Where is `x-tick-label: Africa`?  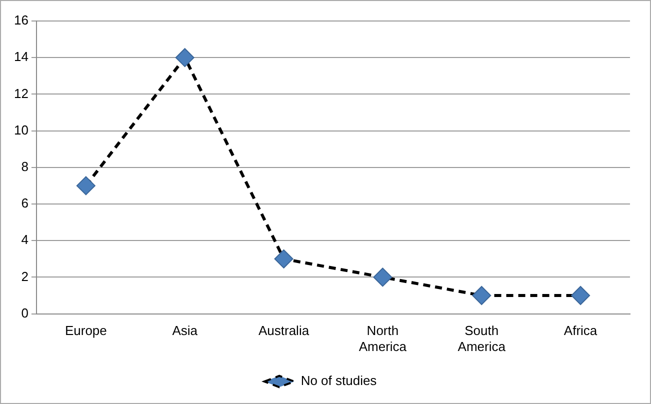 x-tick-label: Africa is located at coordinates (581, 330).